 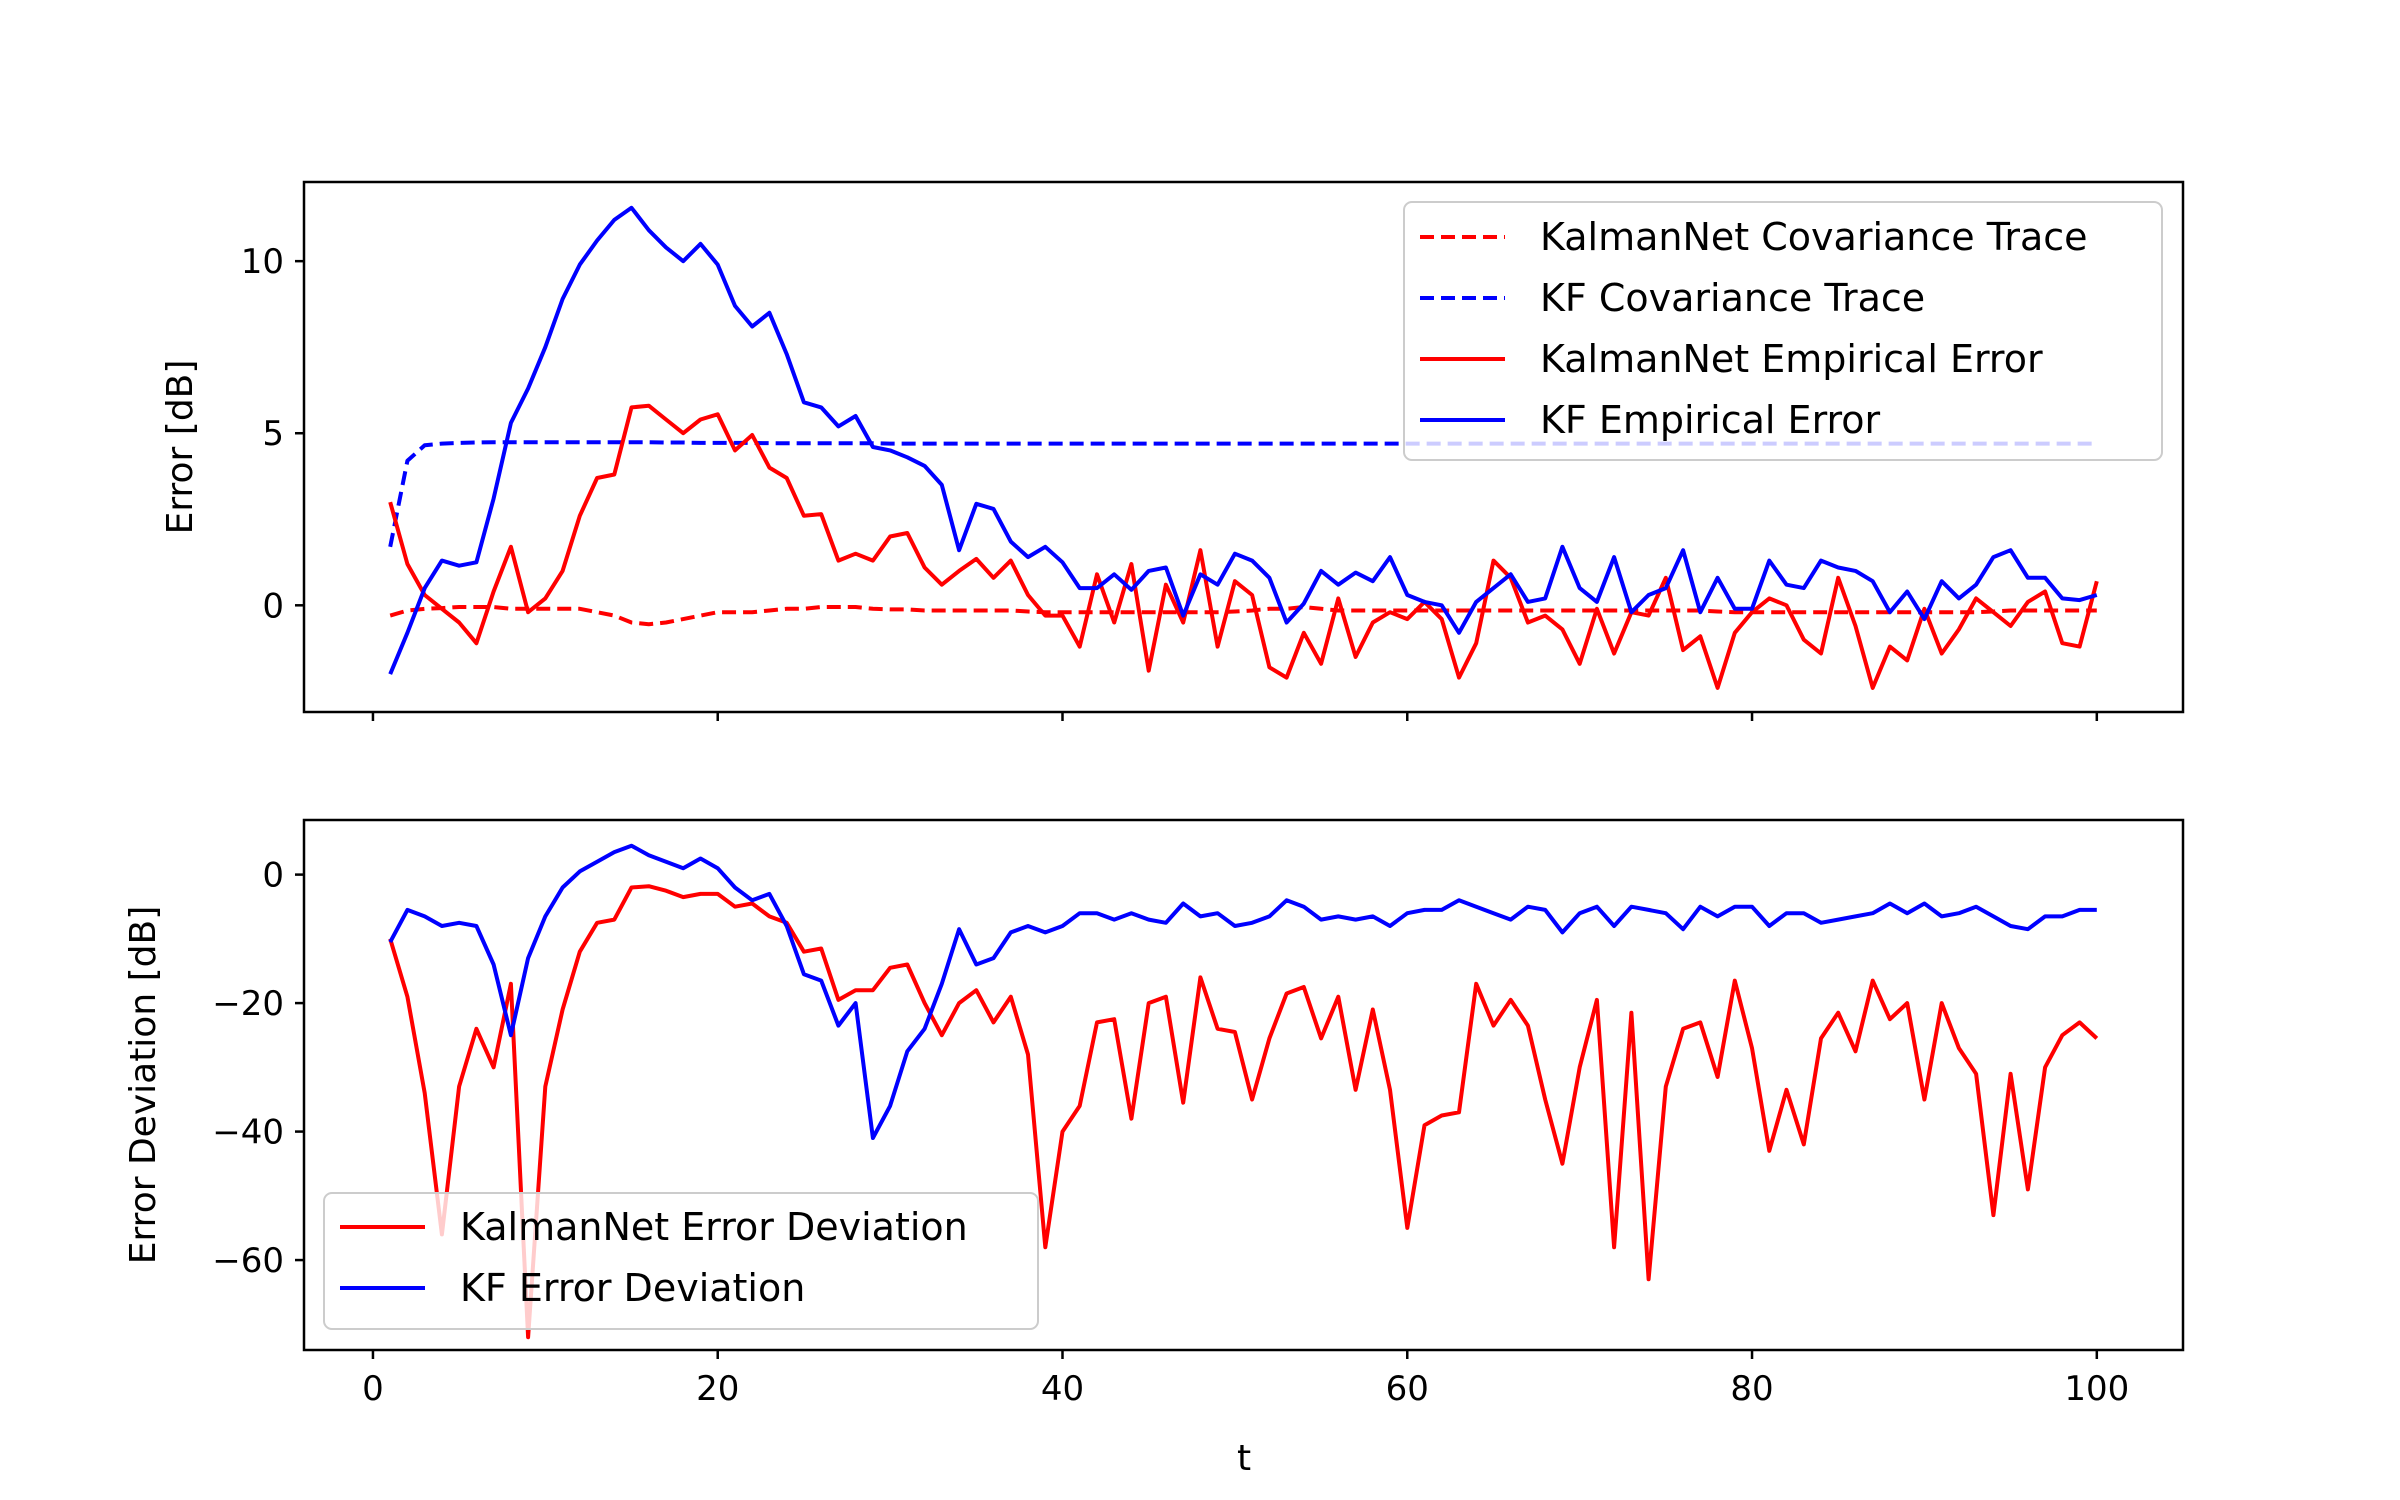 What do you see at coordinates (143, 1085) in the screenshot?
I see `bottom-y-axis-label: Error Deviation [dB]` at bounding box center [143, 1085].